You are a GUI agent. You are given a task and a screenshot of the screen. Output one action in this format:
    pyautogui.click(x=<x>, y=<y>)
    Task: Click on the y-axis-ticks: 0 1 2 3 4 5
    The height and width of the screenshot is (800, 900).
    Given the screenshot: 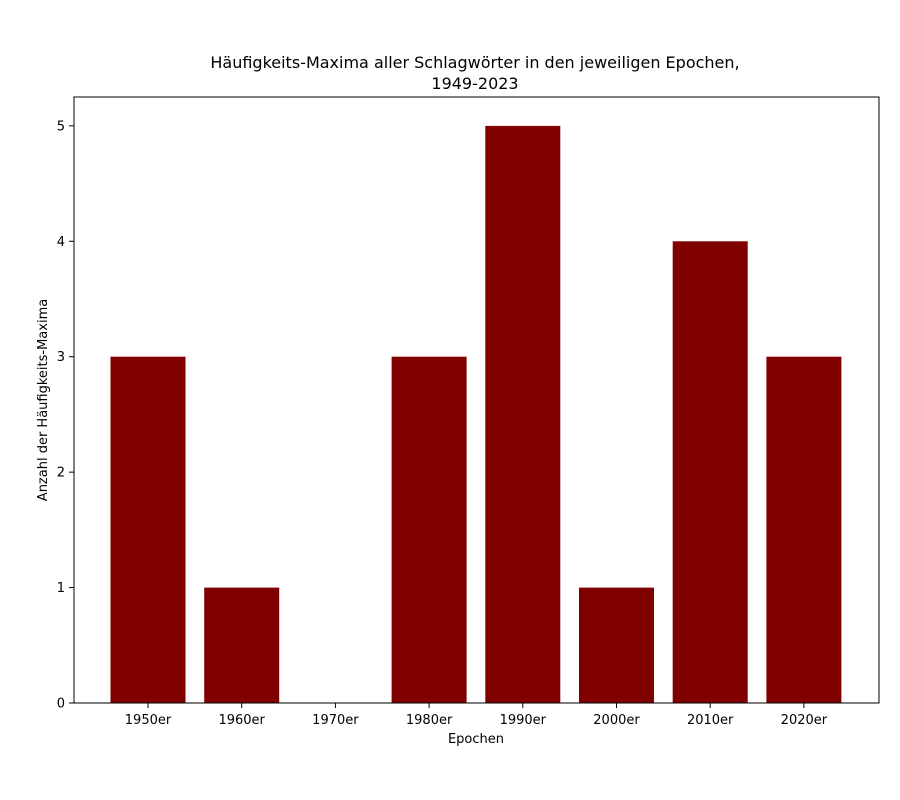 What is the action you would take?
    pyautogui.click(x=65, y=415)
    